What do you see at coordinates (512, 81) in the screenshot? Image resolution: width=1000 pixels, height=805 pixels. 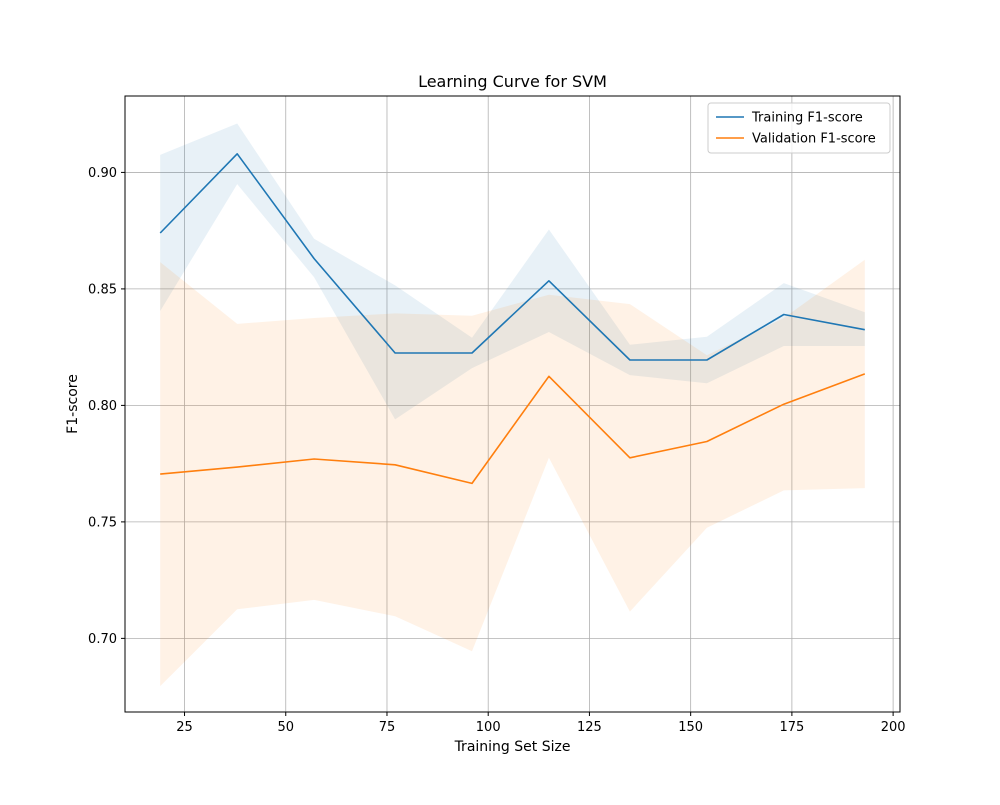 I see `chart-title: Learning Curve for SVM` at bounding box center [512, 81].